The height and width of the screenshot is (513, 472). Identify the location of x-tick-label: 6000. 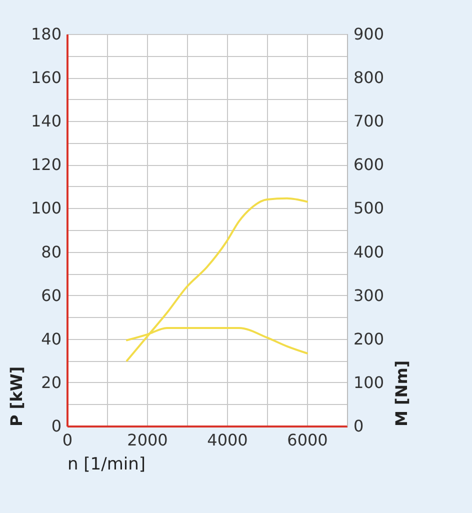
(307, 440).